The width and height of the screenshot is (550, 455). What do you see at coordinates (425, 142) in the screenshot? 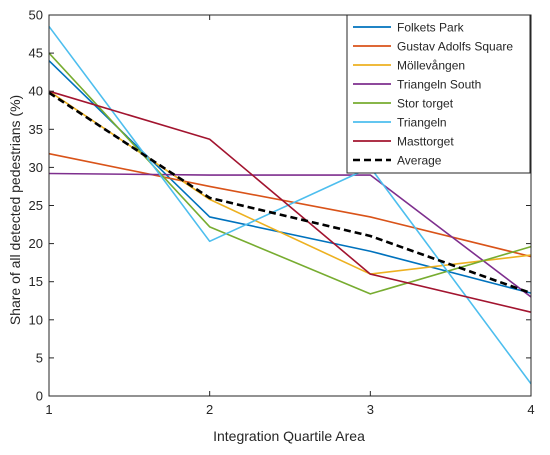
I see `legend-label: Masttorget` at bounding box center [425, 142].